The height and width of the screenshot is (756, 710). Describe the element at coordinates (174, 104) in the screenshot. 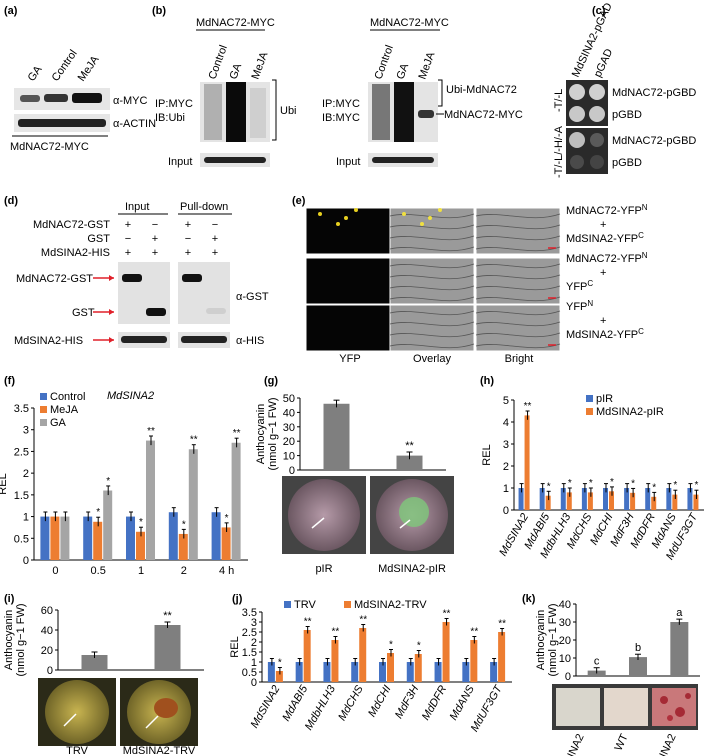

I see `b-left-ip: IP:MYC` at that location.